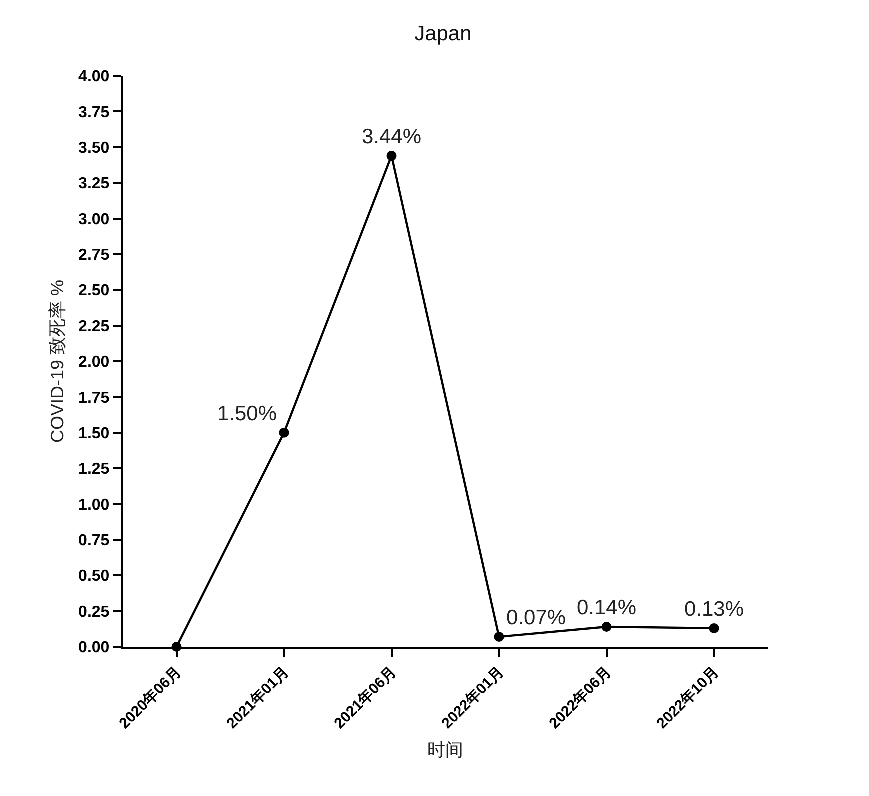 The width and height of the screenshot is (869, 796). I want to click on y-tick-label: 1.75, so click(94, 398).